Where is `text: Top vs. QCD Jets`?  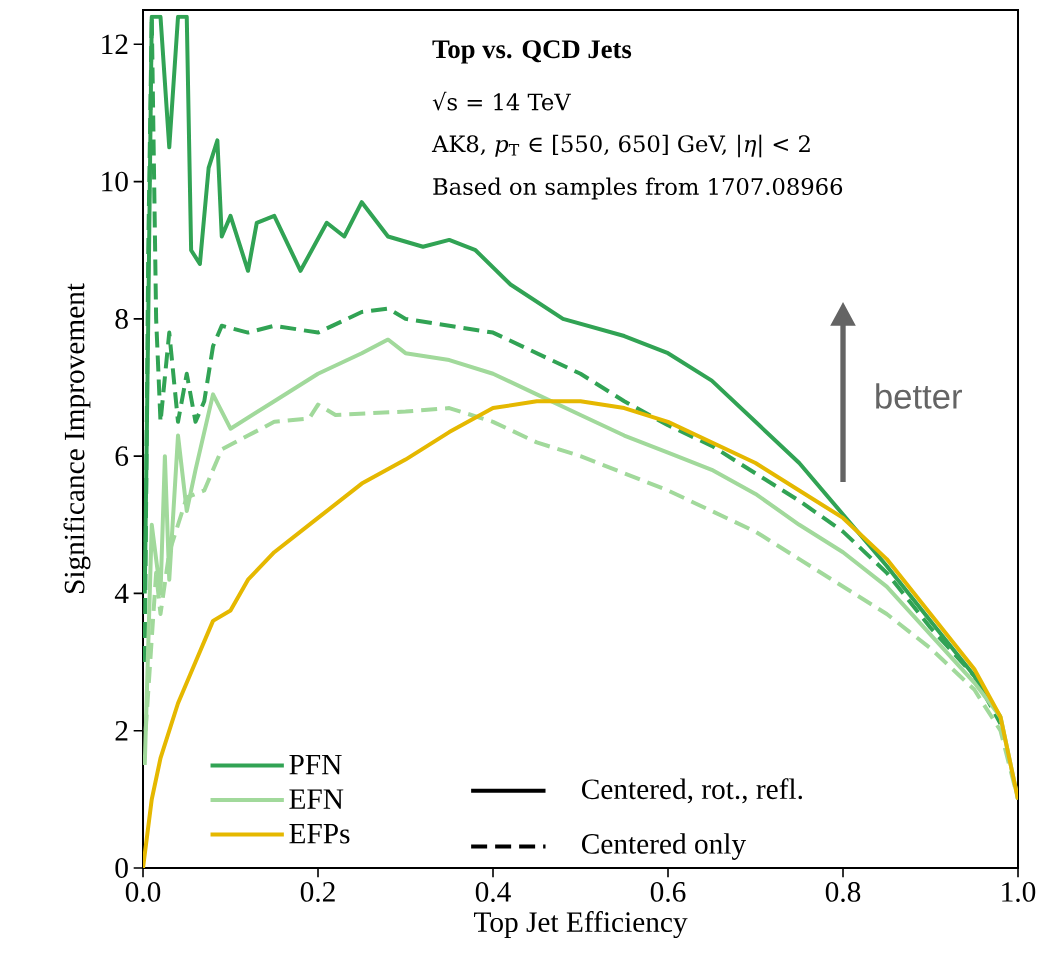
text: Top vs. QCD Jets is located at coordinates (532, 52).